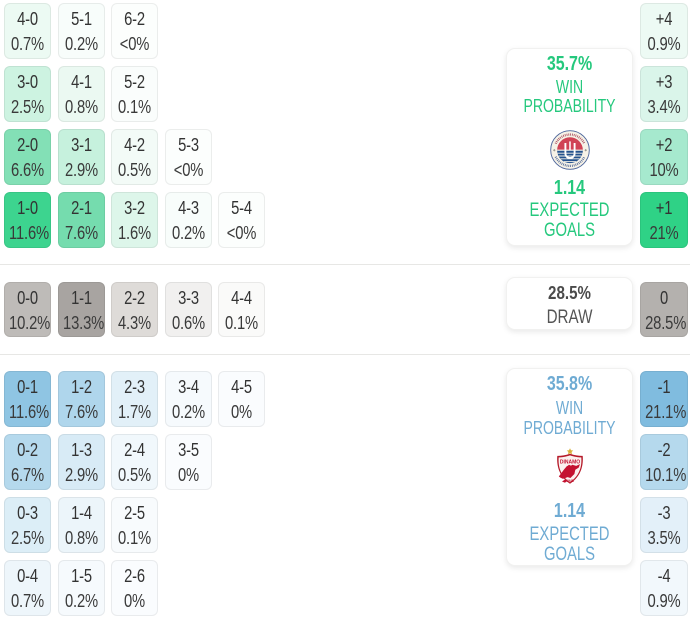 Image resolution: width=690 pixels, height=620 pixels. I want to click on svg-text: DINAMO, so click(570, 463).